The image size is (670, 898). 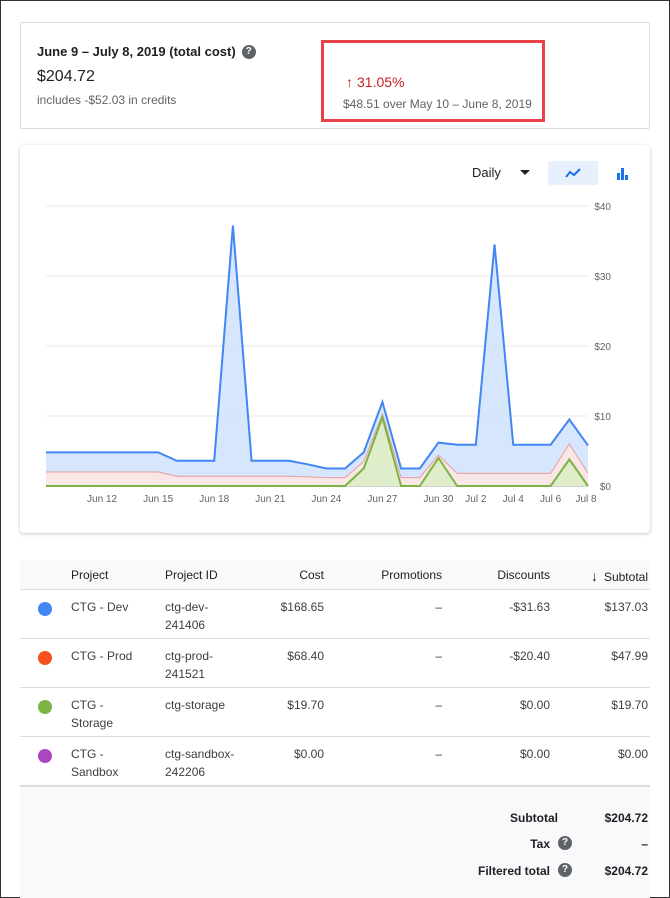 I want to click on summary-title-text: June 9 – July 8, 2019 (total cost), so click(x=136, y=51).